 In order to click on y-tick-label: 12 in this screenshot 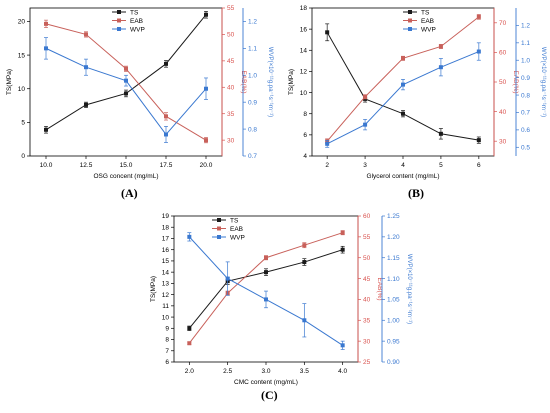, I will do `click(166, 295)`.